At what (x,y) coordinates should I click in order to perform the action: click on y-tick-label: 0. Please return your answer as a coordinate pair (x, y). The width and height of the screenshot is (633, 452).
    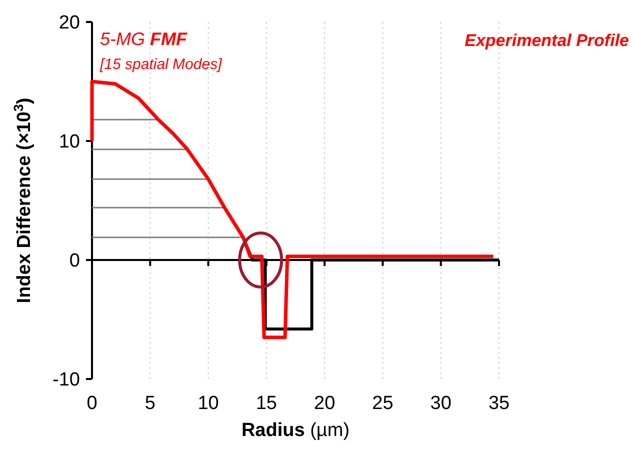
    Looking at the image, I should click on (74, 261).